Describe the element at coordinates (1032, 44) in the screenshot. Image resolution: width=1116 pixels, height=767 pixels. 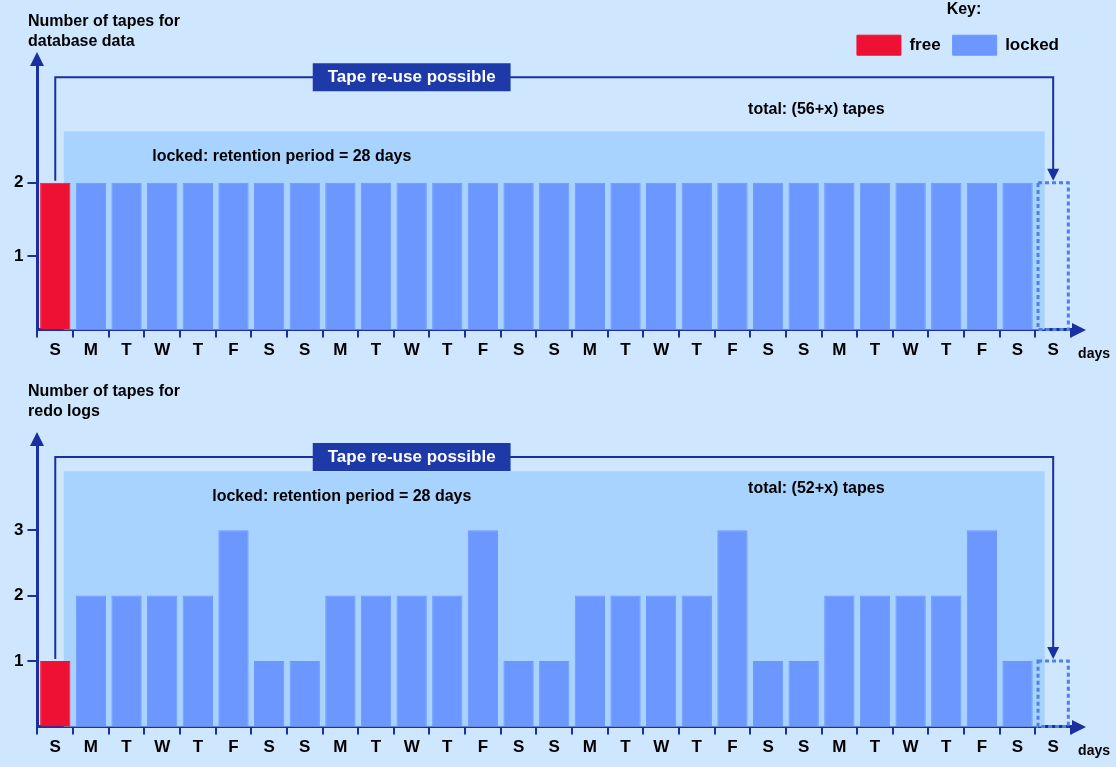
I see `legend-label: locked` at that location.